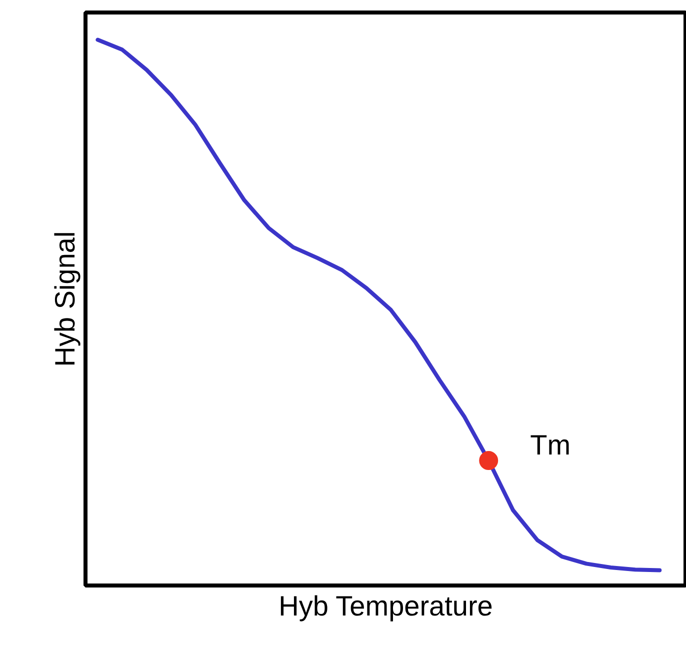  What do you see at coordinates (65, 299) in the screenshot?
I see `y-axis-title: Hyb Signal` at bounding box center [65, 299].